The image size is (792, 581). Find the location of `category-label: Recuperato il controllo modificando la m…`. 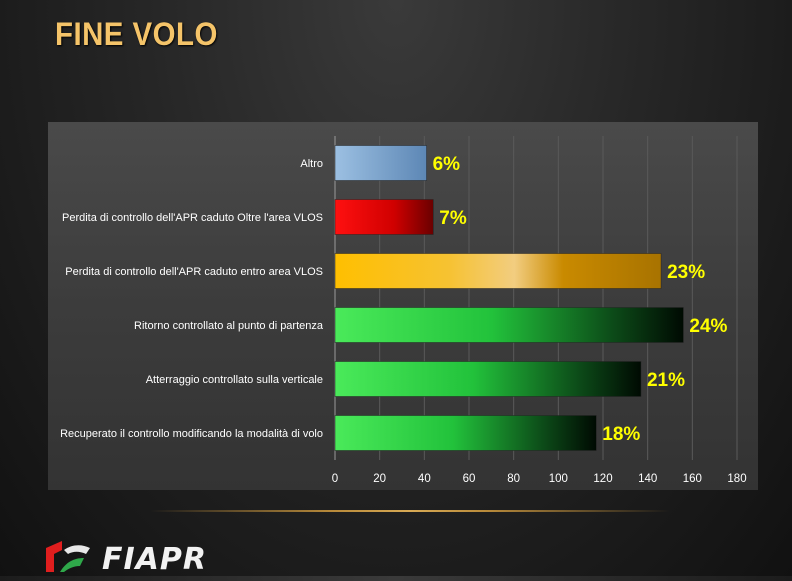

category-label: Recuperato il controllo modificando la m… is located at coordinates (191, 434).